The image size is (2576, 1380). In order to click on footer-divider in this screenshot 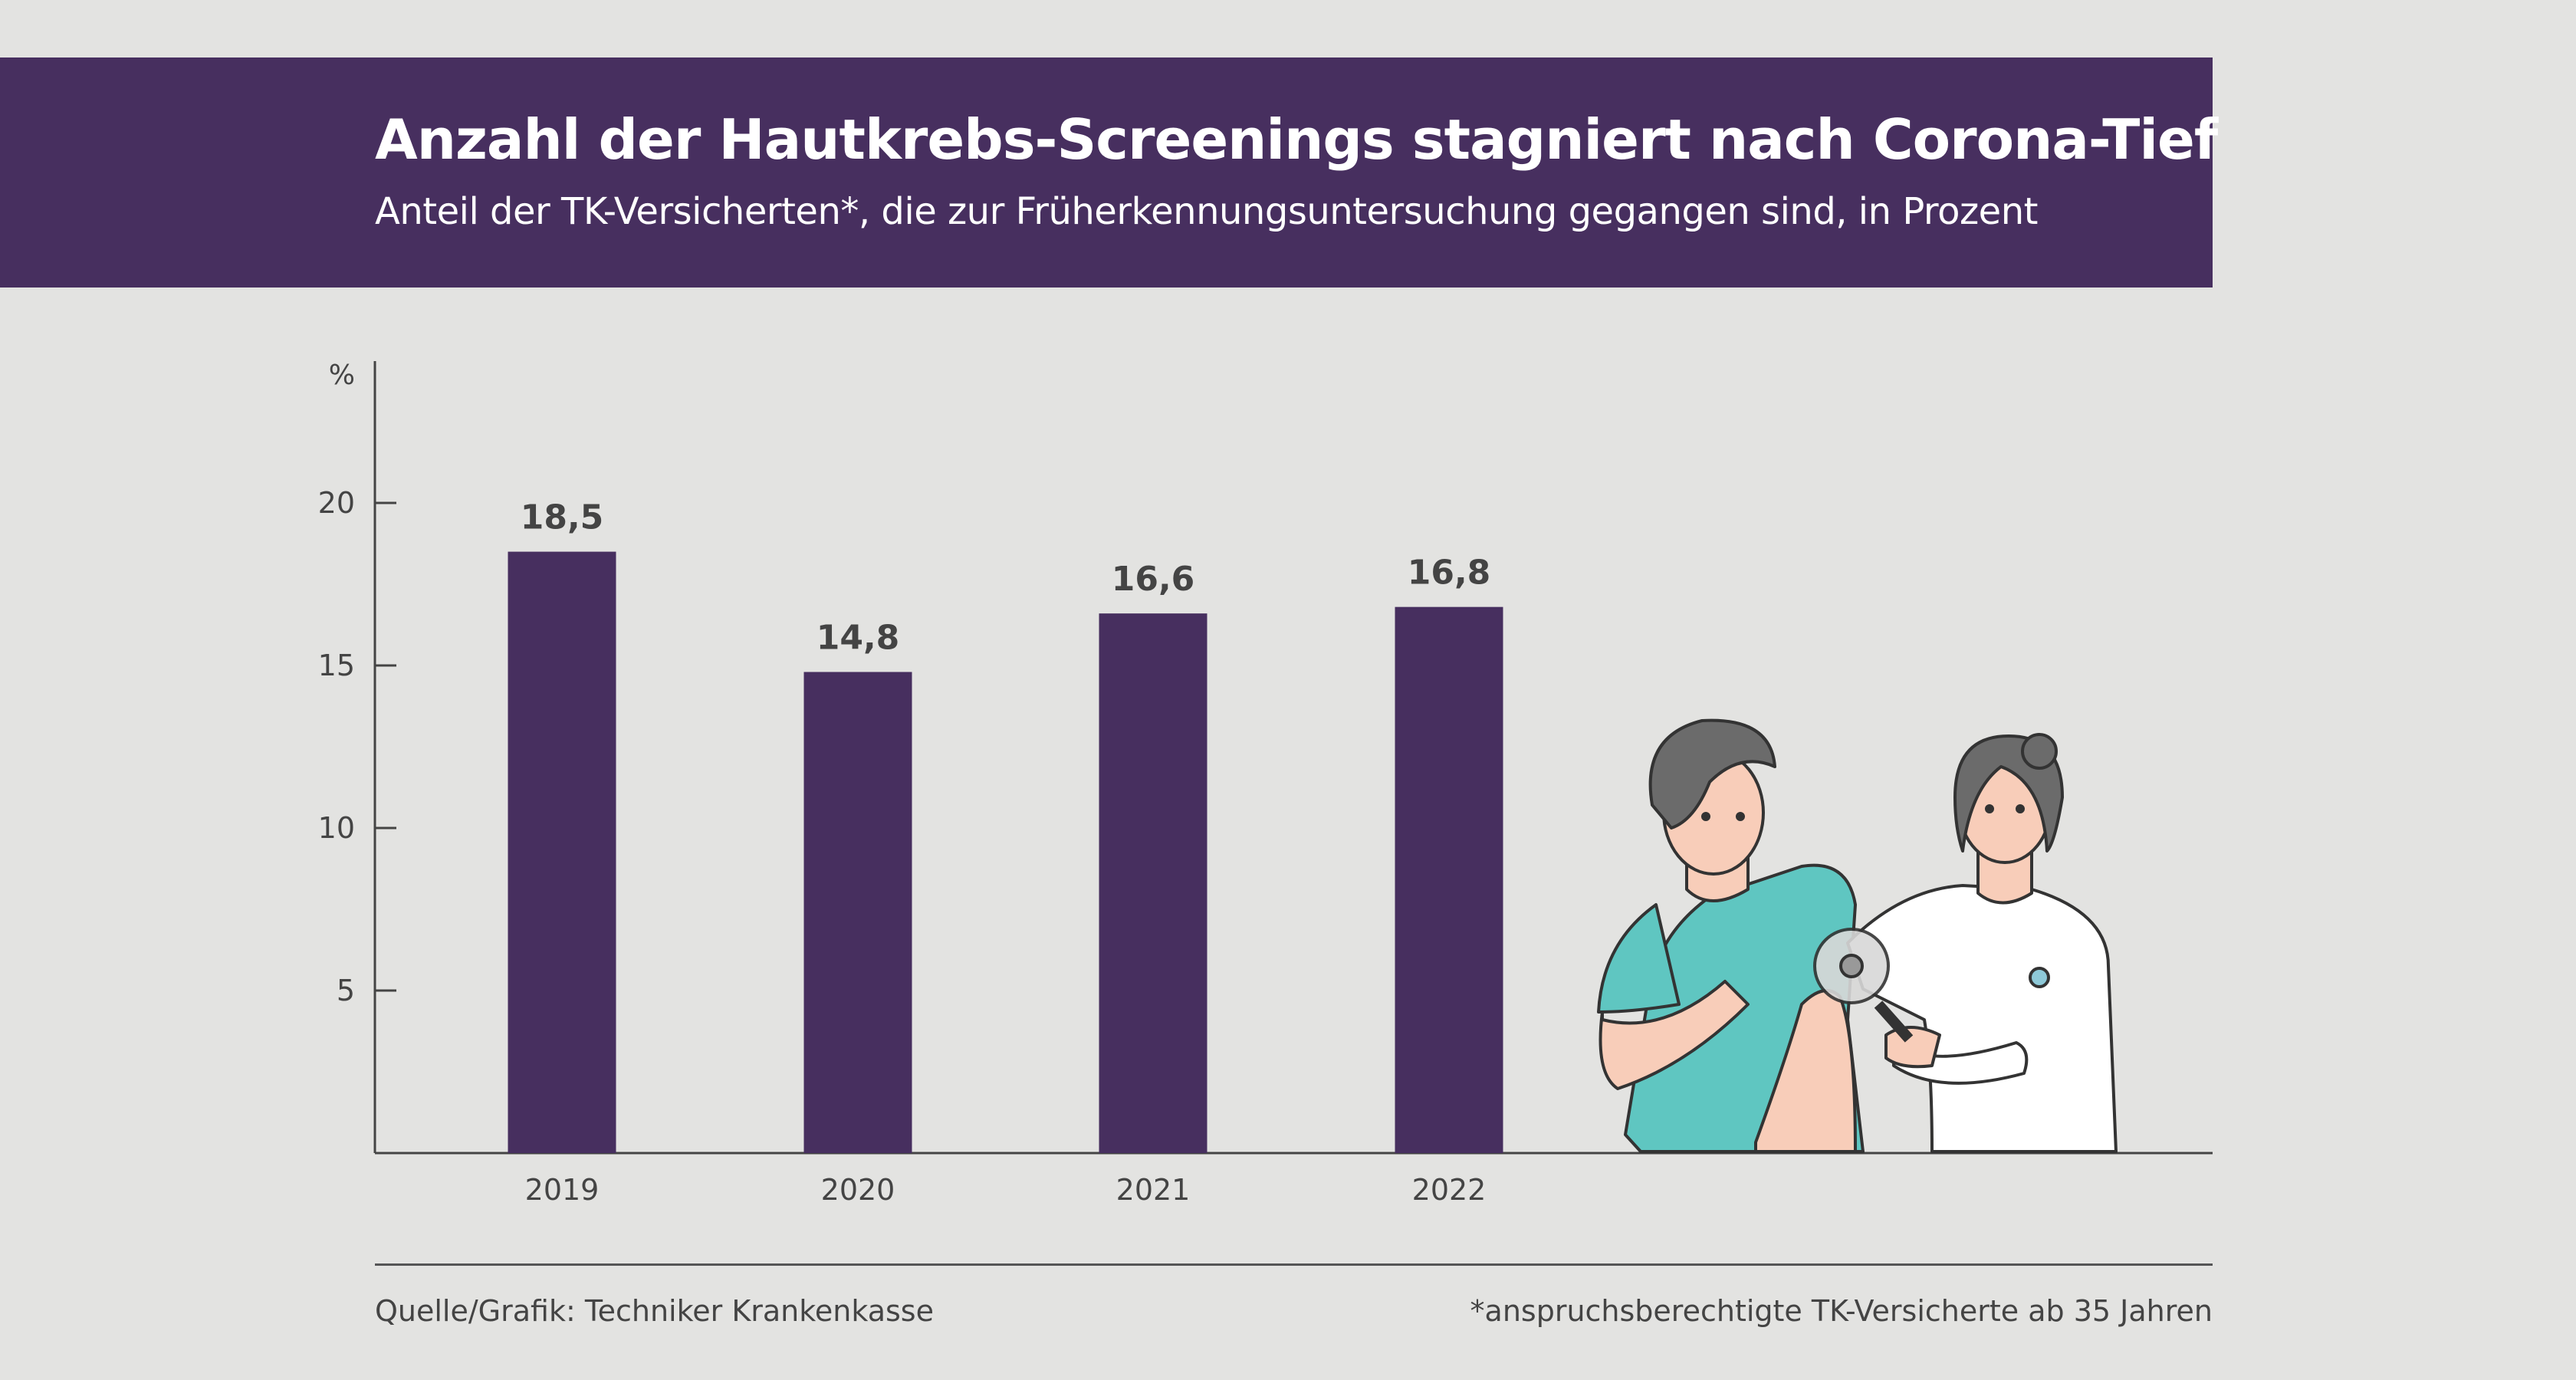, I will do `click(1294, 1264)`.